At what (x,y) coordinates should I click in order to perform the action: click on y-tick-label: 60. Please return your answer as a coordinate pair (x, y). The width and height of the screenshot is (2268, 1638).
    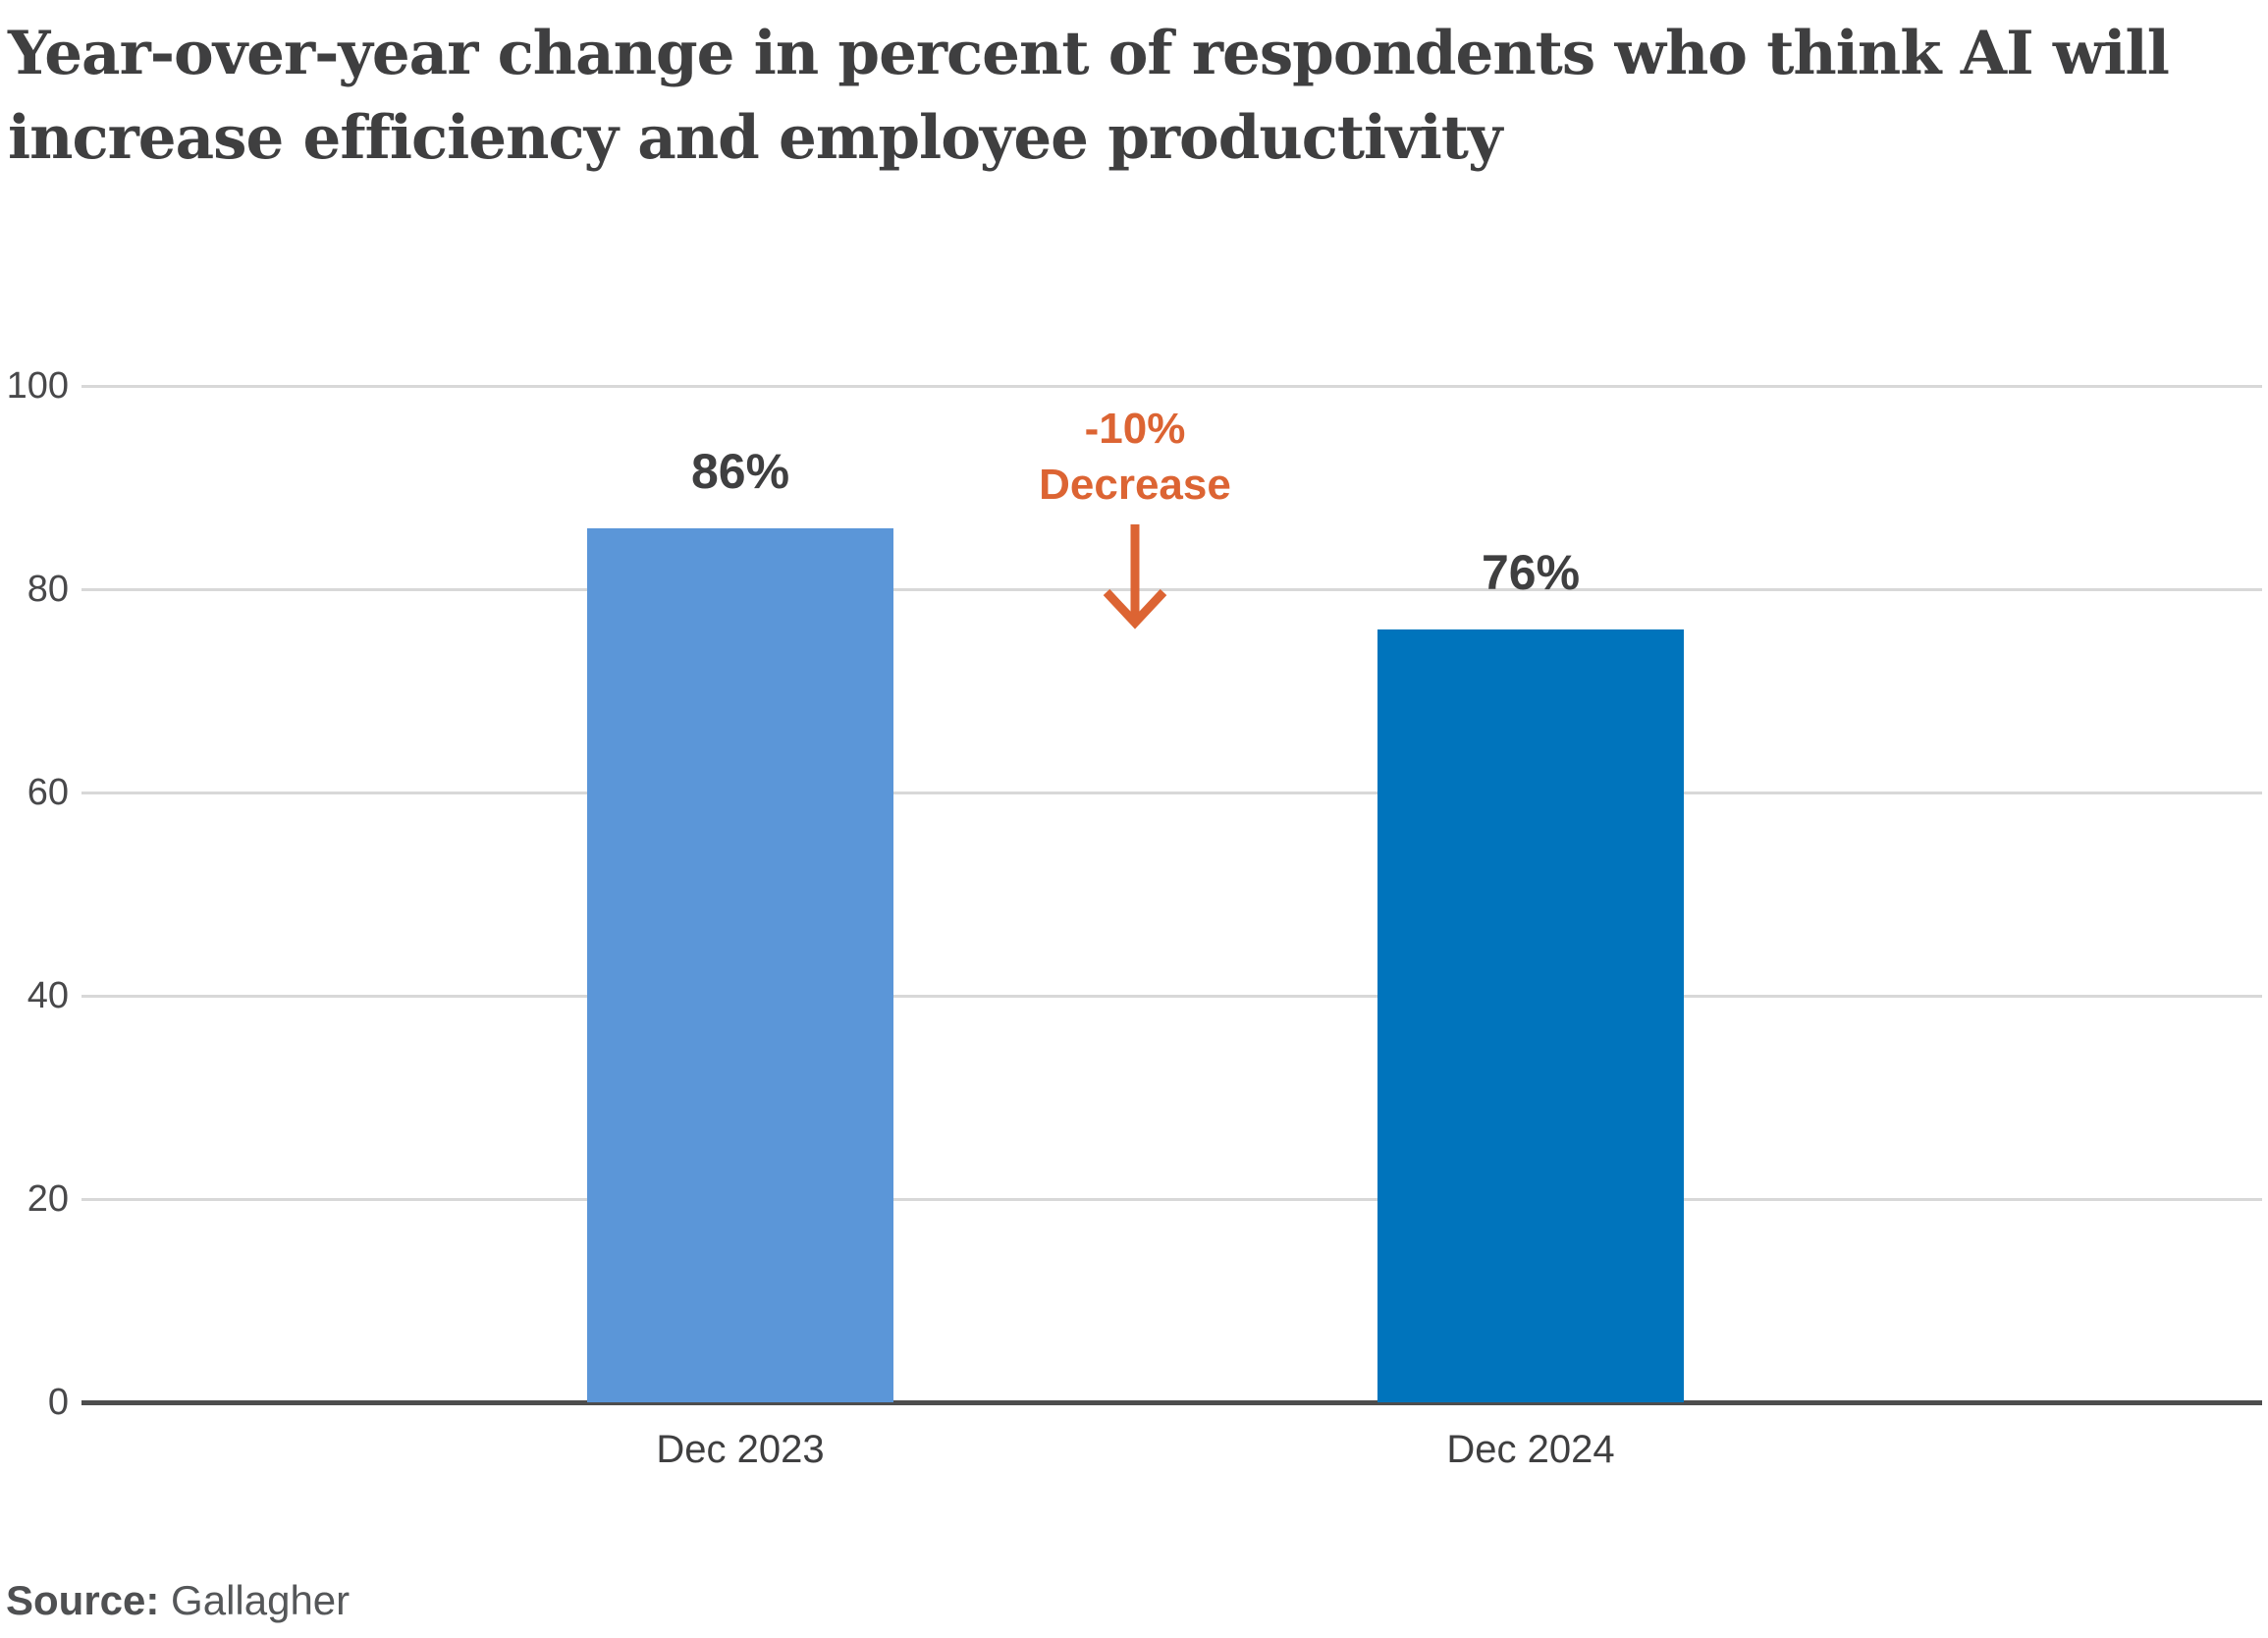
    Looking at the image, I should click on (48, 792).